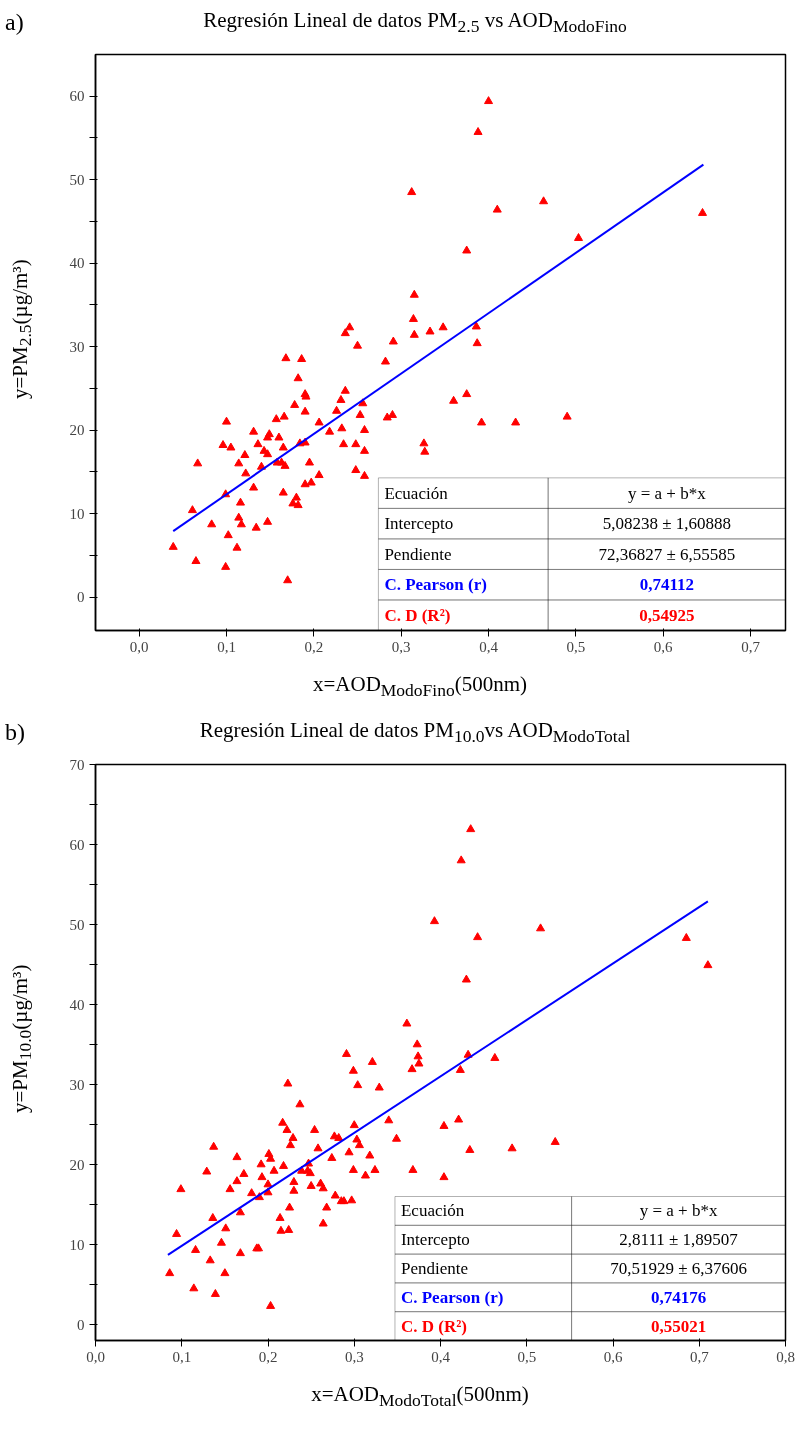 This screenshot has height=1444, width=809. I want to click on chart-title: Regresión Lineal de datos PM$_{2.5}$ vs AOD$_{ModoFino}$, so click(415, 23).